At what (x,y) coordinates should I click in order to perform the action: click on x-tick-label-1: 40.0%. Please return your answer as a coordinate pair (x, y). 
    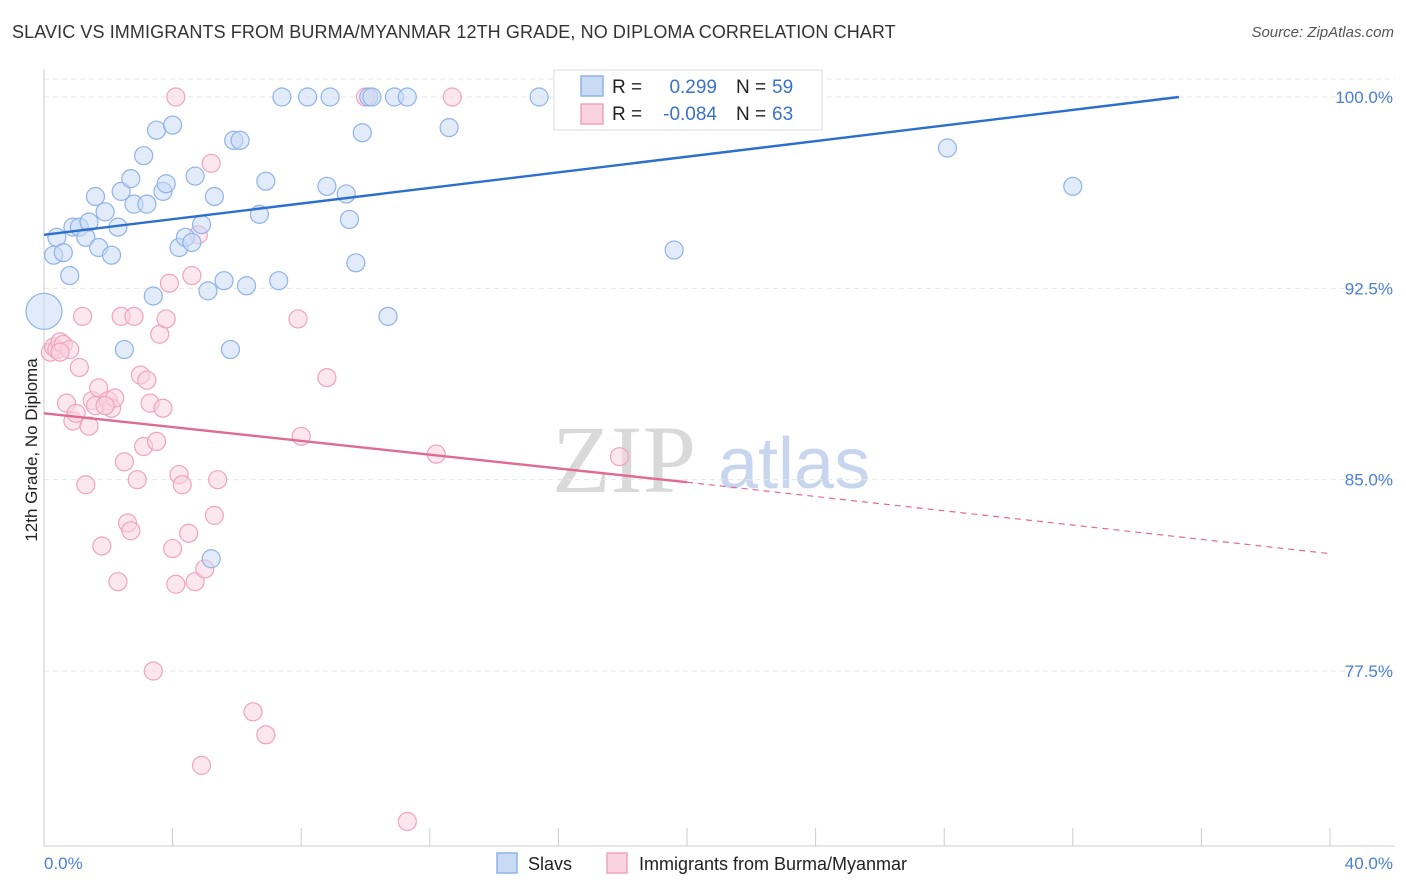
    Looking at the image, I should click on (1369, 863).